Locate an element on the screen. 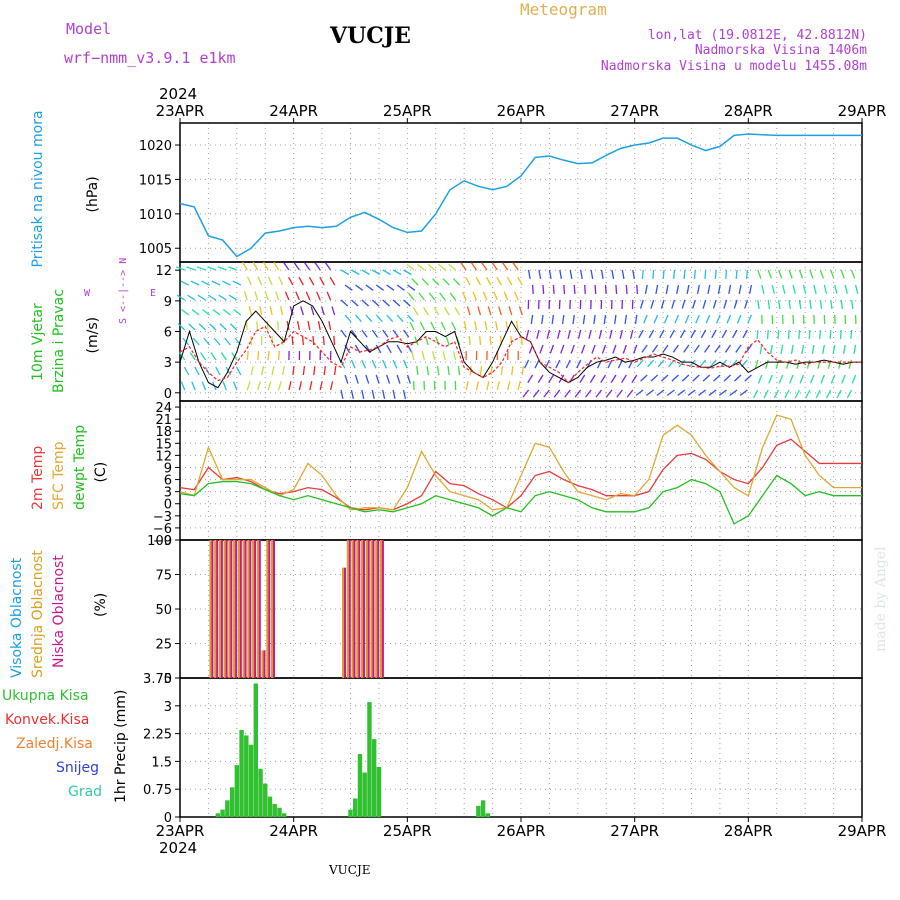 Image resolution: width=900 pixels, height=900 pixels. y-tick-label: 1005 is located at coordinates (155, 249).